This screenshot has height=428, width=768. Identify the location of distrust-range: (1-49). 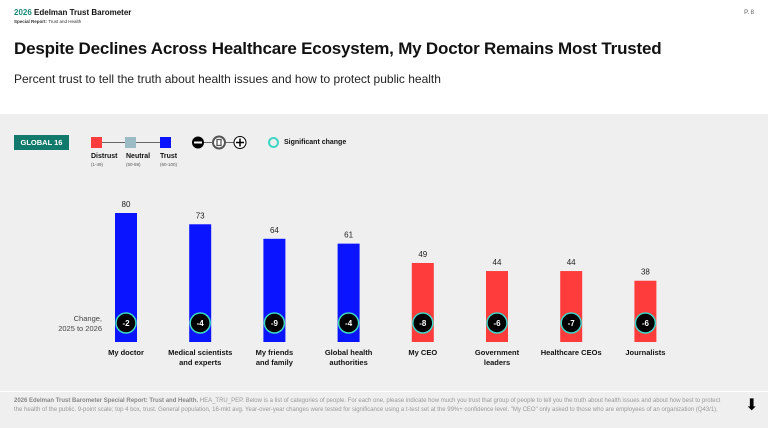
(97, 164).